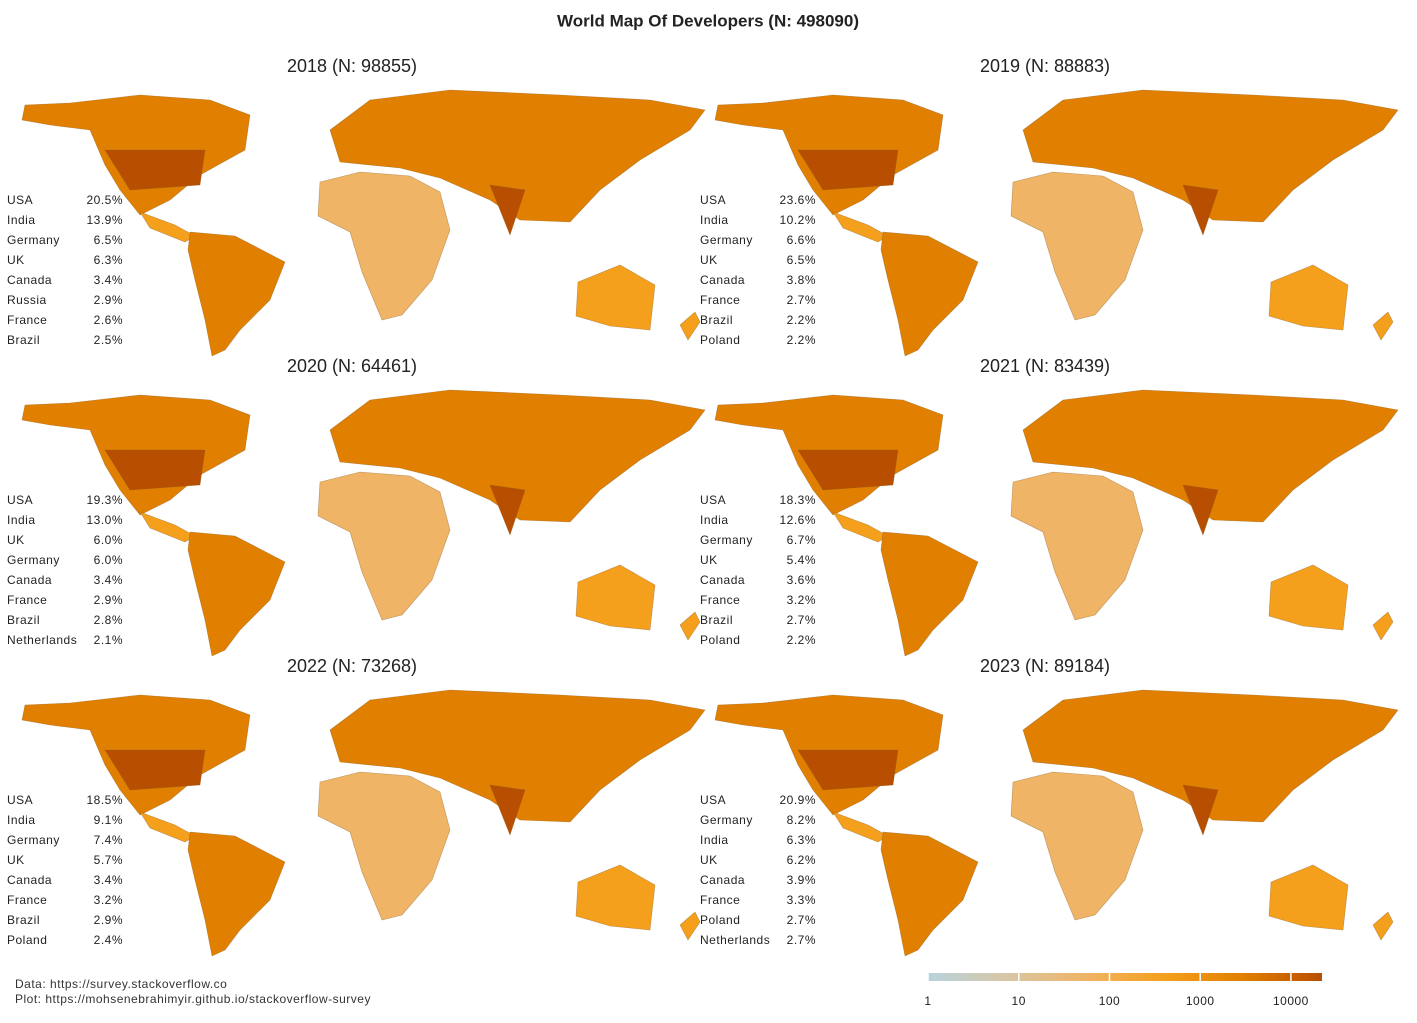  What do you see at coordinates (927, 1001) in the screenshot?
I see `colorbar-tick-label: 1` at bounding box center [927, 1001].